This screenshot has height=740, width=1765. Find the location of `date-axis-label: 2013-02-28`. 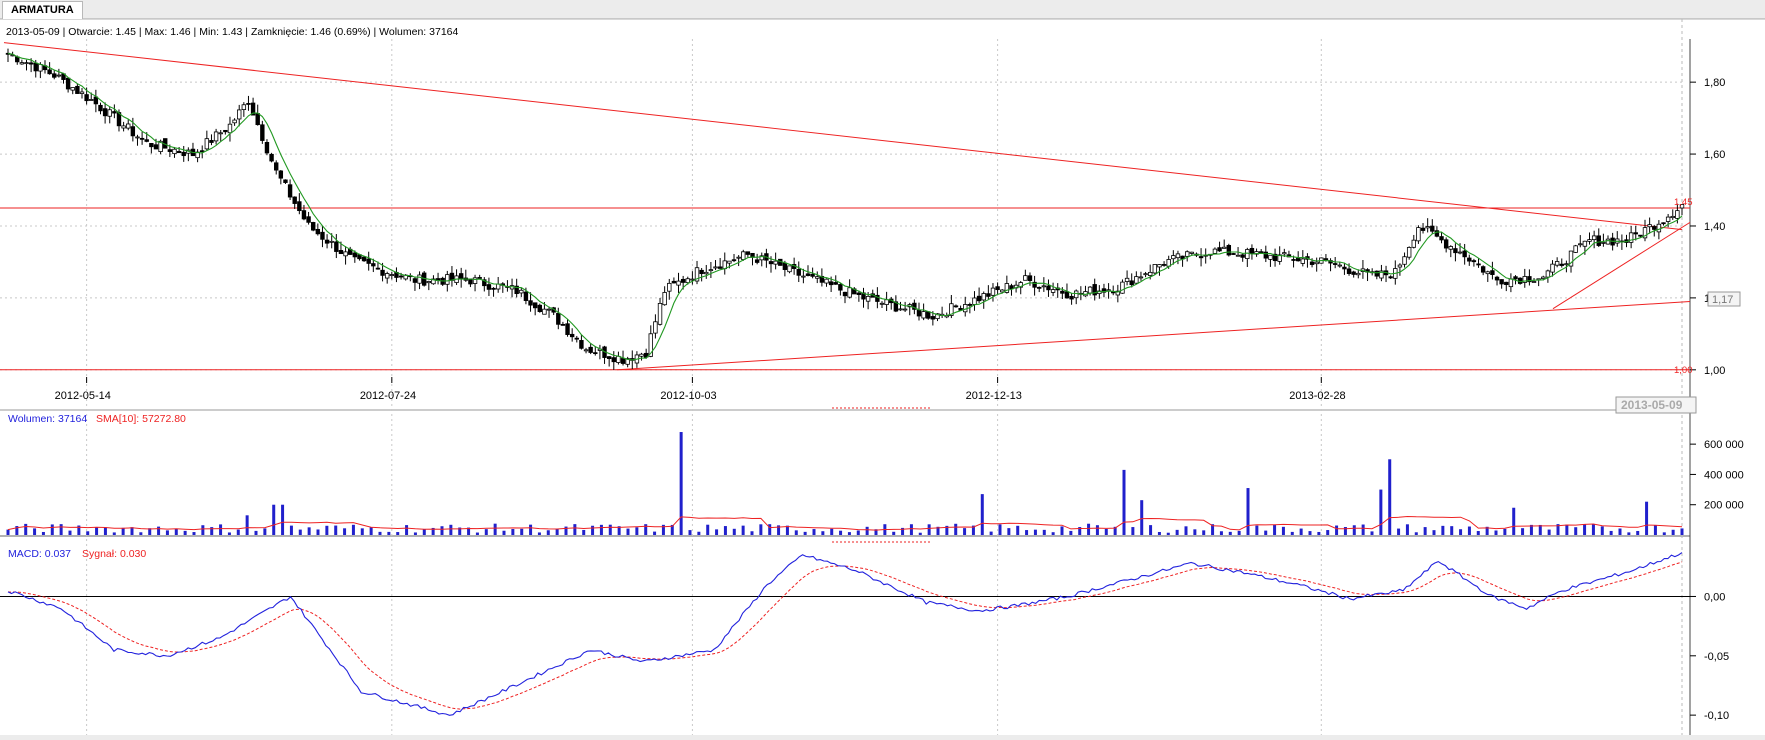

date-axis-label: 2013-02-28 is located at coordinates (1317, 396).